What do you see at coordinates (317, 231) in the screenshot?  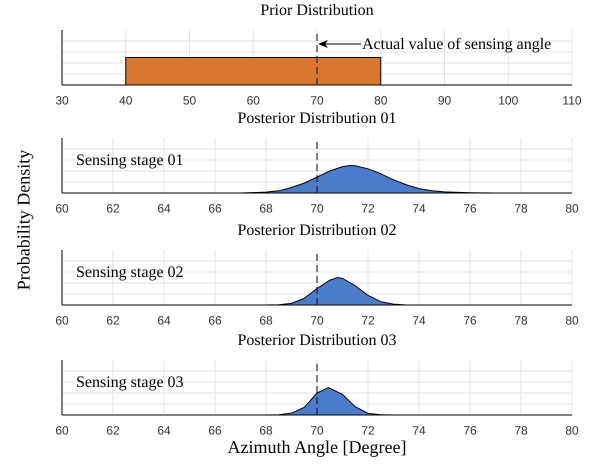 I see `chart-title: Posterior Distribution 02` at bounding box center [317, 231].